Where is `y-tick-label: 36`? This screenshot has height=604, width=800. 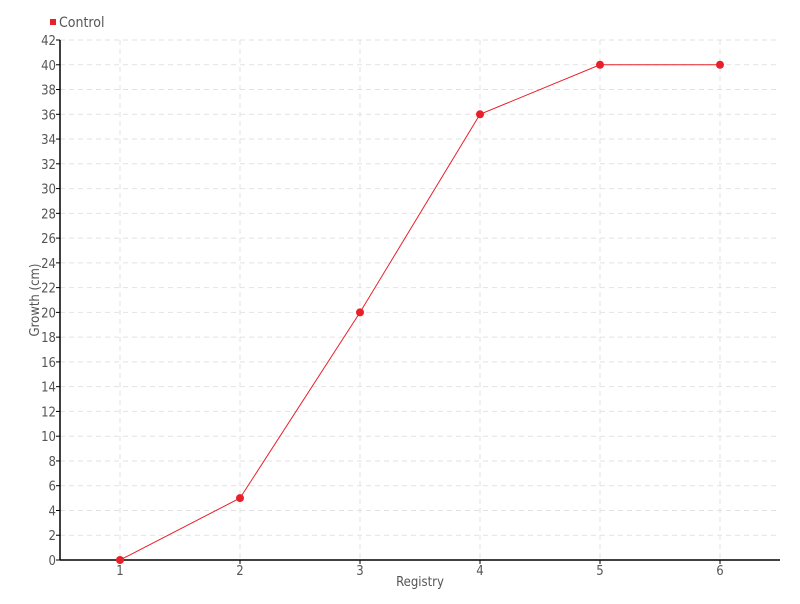
y-tick-label: 36 is located at coordinates (48, 115).